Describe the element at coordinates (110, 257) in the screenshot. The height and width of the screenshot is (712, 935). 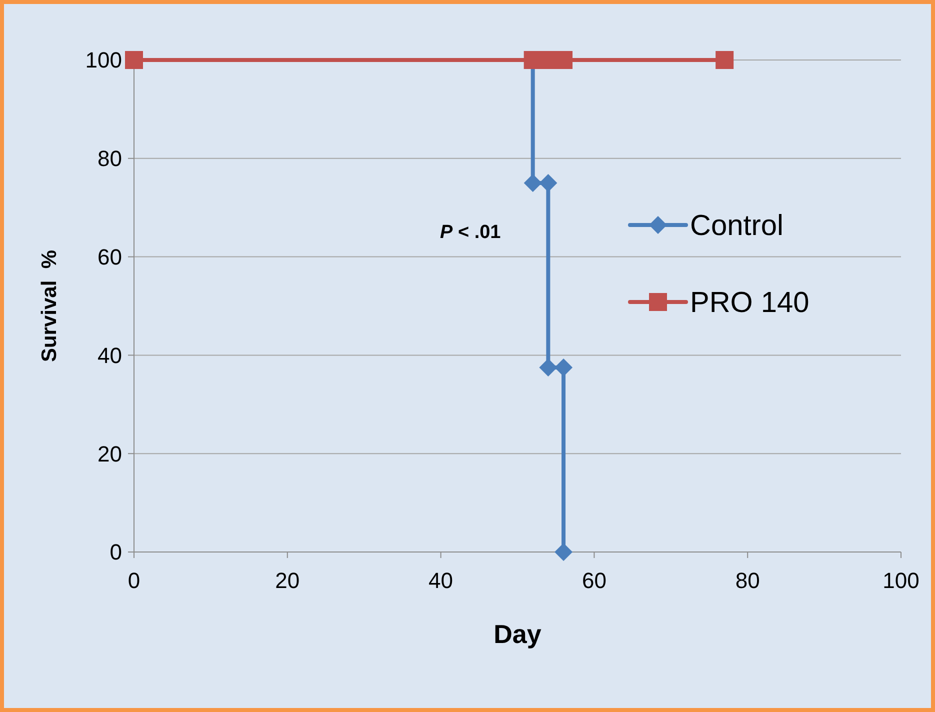
I see `y-tick-label: 60` at that location.